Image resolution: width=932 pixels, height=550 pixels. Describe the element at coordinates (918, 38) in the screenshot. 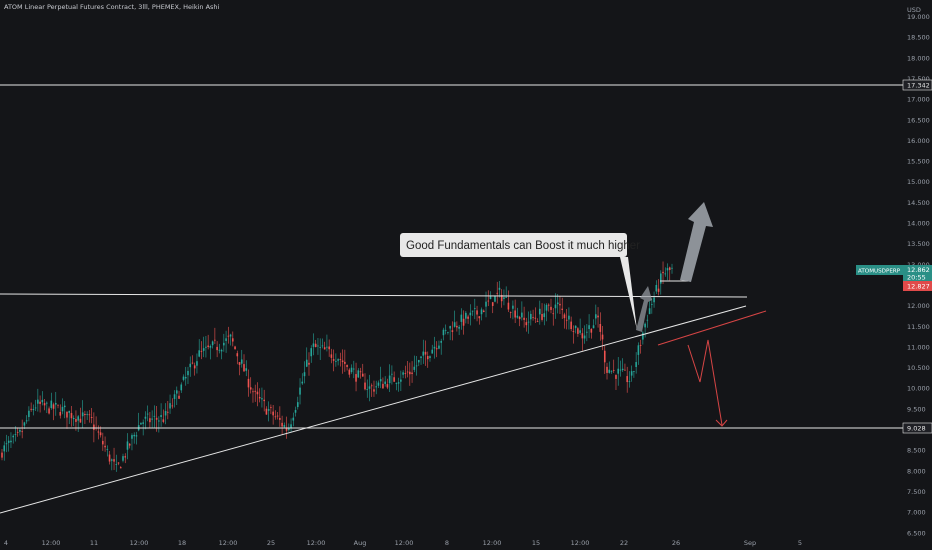

I see `y-tick-label: 18.500` at that location.